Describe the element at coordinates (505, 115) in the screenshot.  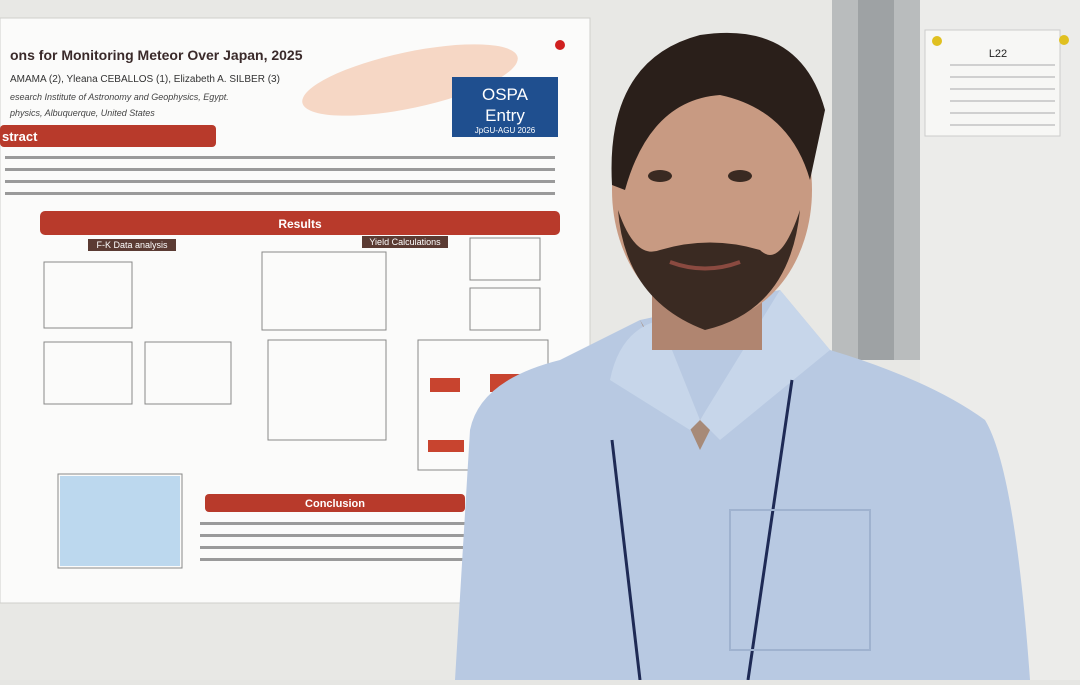
I see `badge-text: Entry` at that location.